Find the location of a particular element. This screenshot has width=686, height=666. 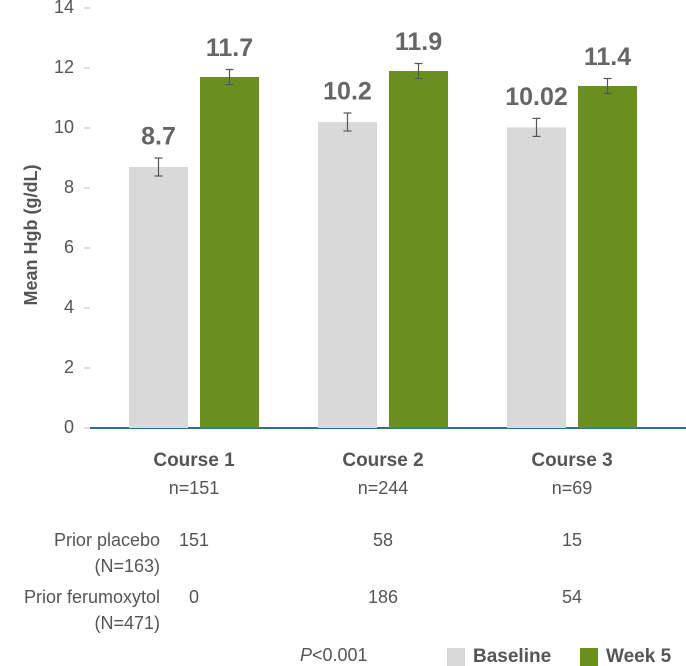

row-sublabel: (N=163) is located at coordinates (127, 566).